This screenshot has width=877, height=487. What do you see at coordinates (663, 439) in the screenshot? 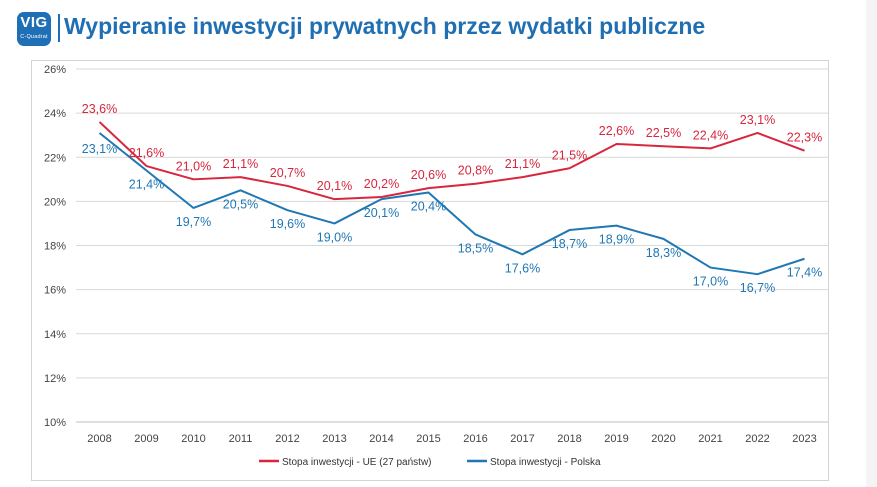
I see `x-tick-label: 2020` at bounding box center [663, 439].